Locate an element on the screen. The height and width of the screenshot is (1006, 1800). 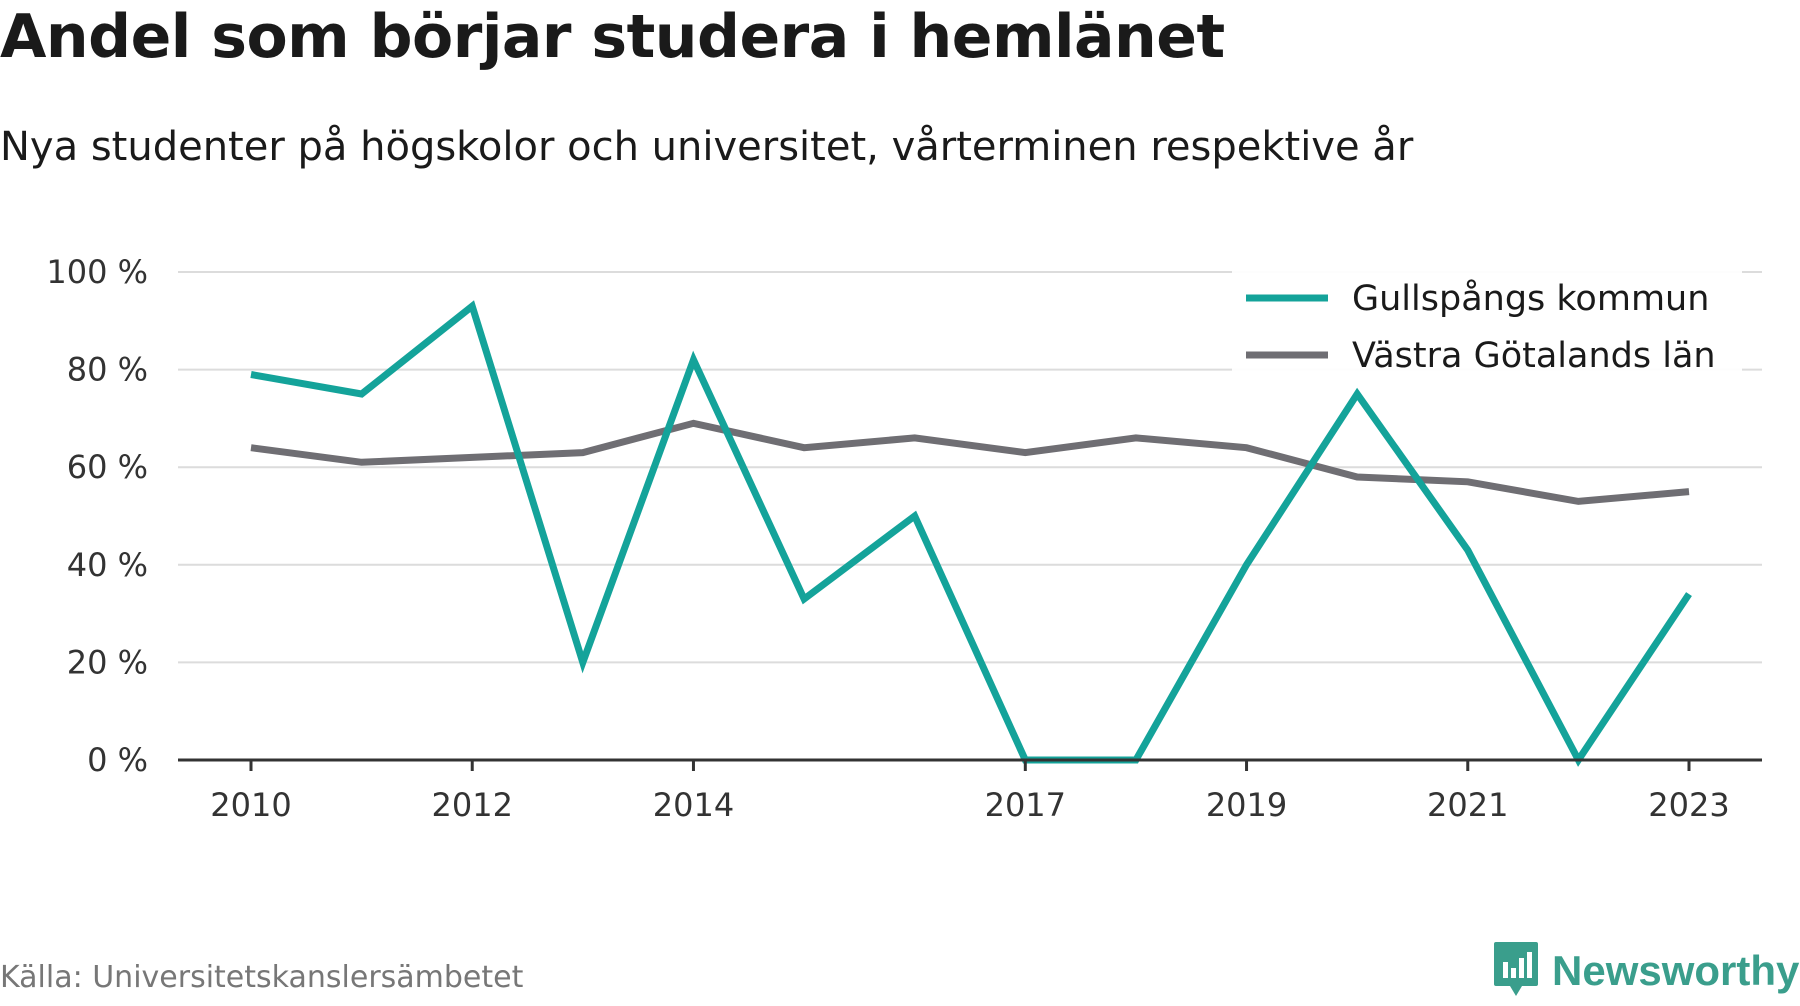
source-note: Källa: Universitetskanslersämbetet is located at coordinates (262, 977).